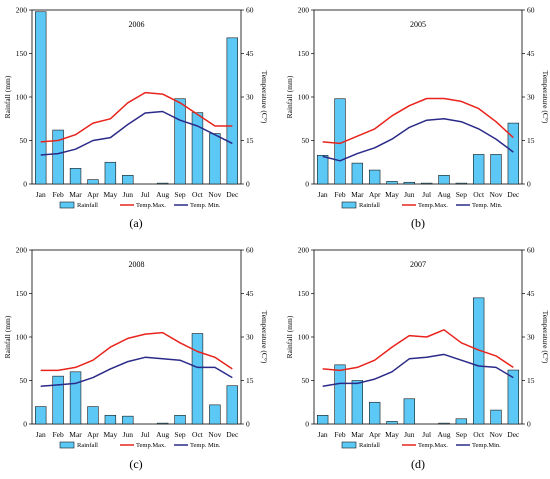 This screenshot has width=550, height=479. What do you see at coordinates (214, 434) in the screenshot?
I see `x-tick-label: Nov` at bounding box center [214, 434].